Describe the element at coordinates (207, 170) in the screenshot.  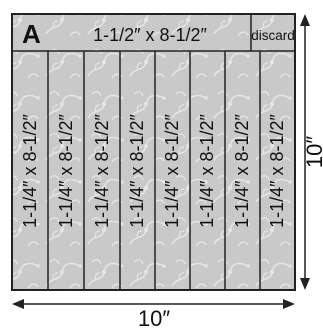
I see `strip-label-6: 1-1/4″ x 8-1/2″` at that location.